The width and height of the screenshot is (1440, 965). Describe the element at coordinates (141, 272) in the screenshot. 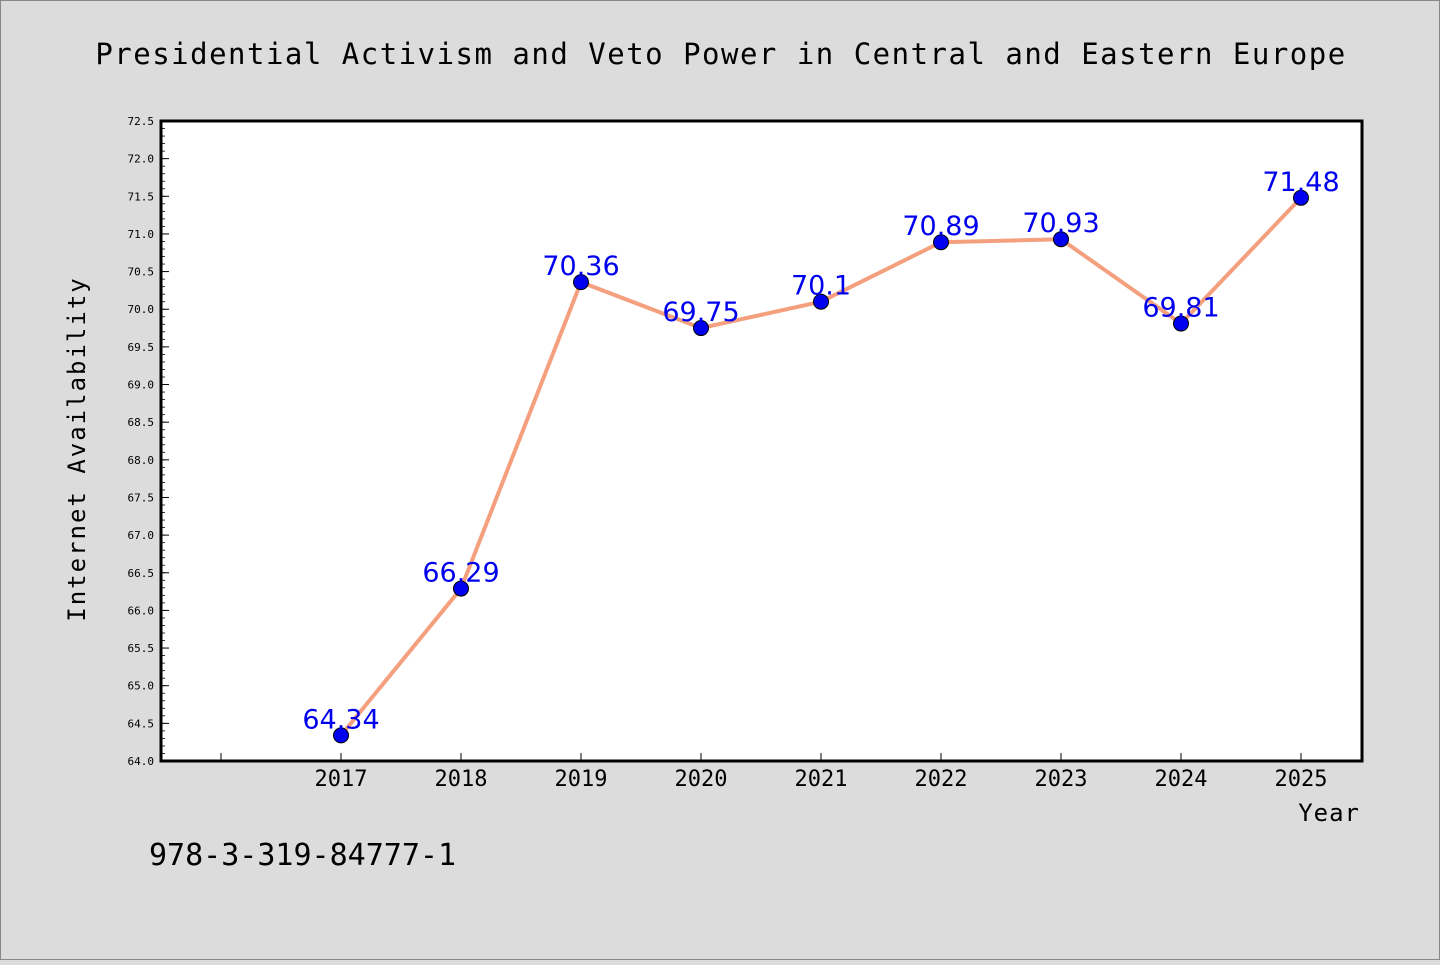

I see `y-tick-label: 70.5` at that location.